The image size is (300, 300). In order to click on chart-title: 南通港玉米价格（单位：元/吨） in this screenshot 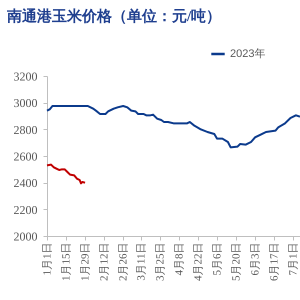, I will do `click(114, 16)`.